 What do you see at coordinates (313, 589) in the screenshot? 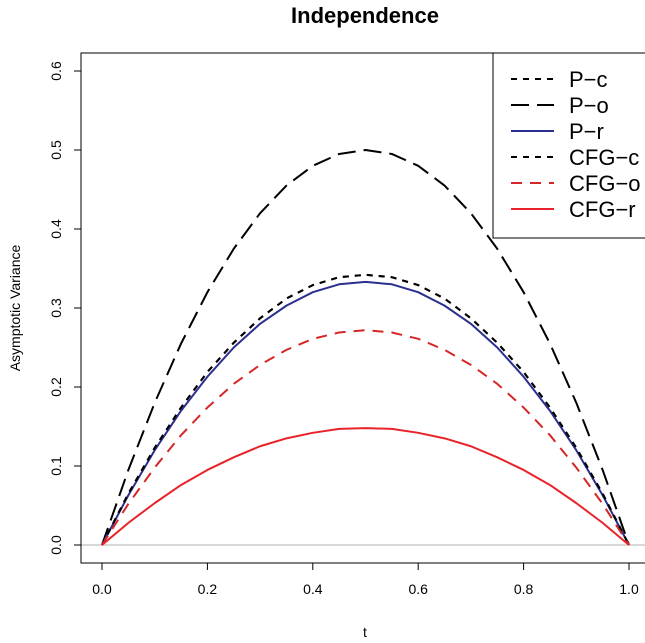
I see `x-tick-label: 0.4` at bounding box center [313, 589].